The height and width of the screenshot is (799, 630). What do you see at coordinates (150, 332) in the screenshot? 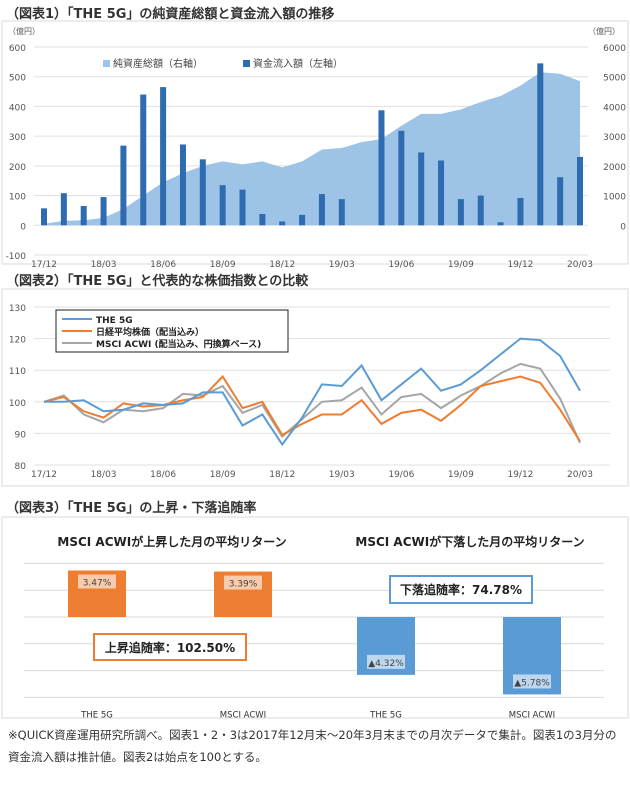
I see `legend-label: 日経平均株価（配当込み）` at bounding box center [150, 332].